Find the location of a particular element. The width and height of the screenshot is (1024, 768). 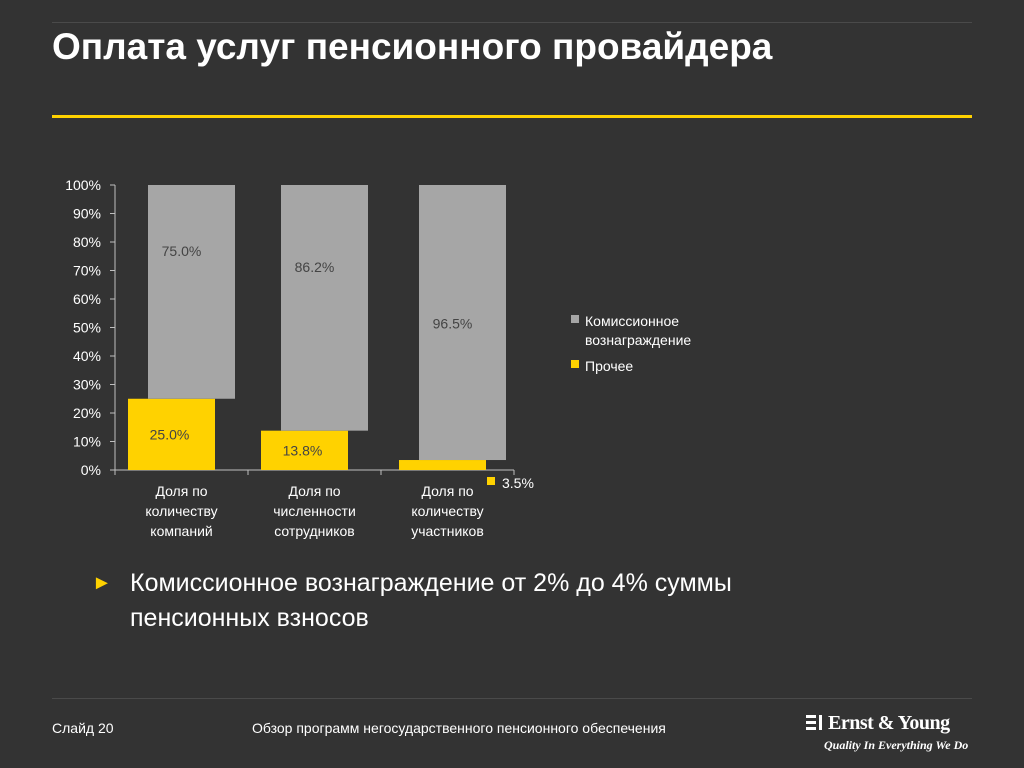

data-label-other-marker is located at coordinates (491, 481).